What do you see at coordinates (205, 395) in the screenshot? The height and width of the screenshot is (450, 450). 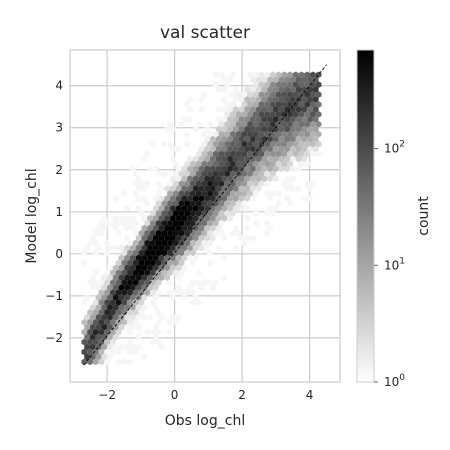 I see `x-axis-ticks: −2 0 2 4` at bounding box center [205, 395].